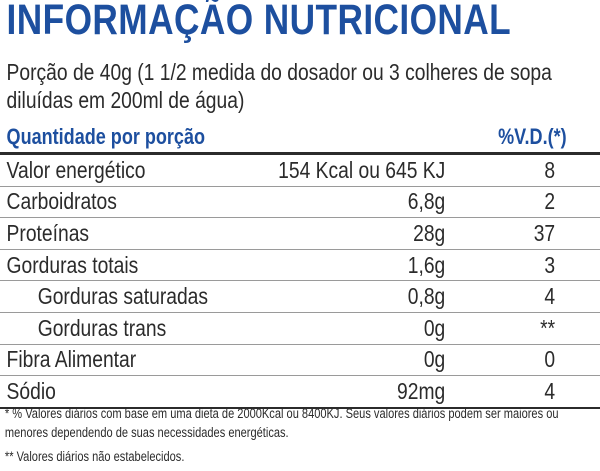 This screenshot has width=600, height=471. I want to click on daily-value: 8, so click(550, 169).